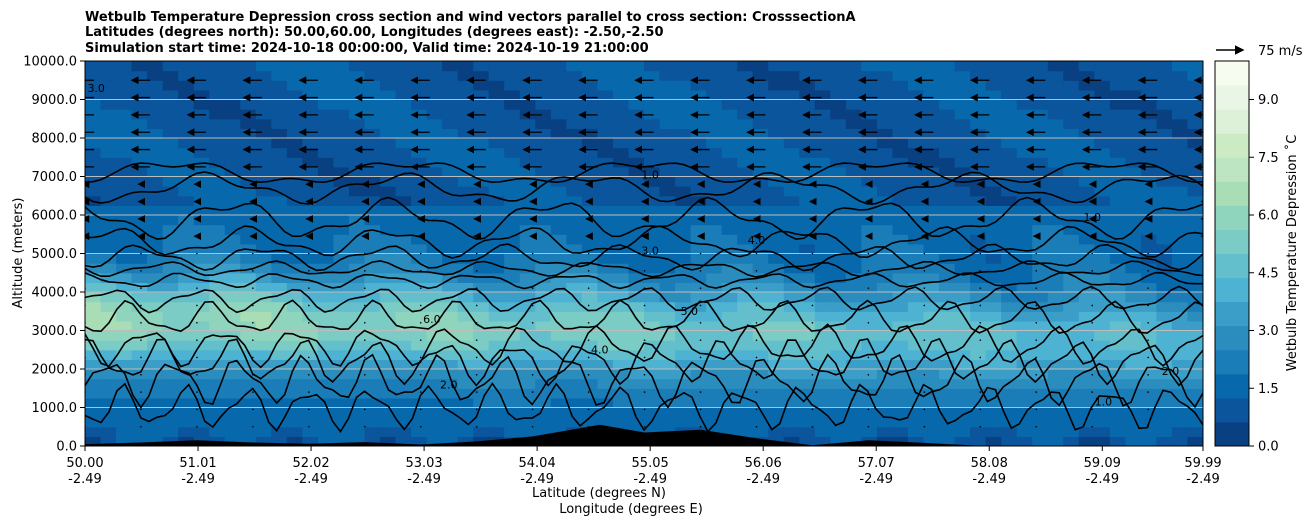 This screenshot has height=526, width=1312. I want to click on x-tick-label-latitude: 51.01, so click(197, 463).